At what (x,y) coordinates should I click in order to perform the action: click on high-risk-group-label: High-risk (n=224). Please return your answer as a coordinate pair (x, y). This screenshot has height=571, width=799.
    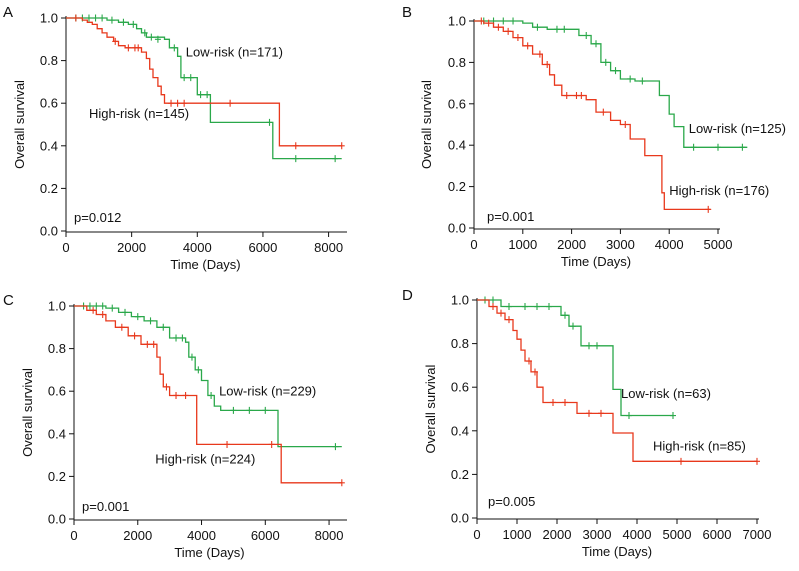
    Looking at the image, I should click on (205, 459).